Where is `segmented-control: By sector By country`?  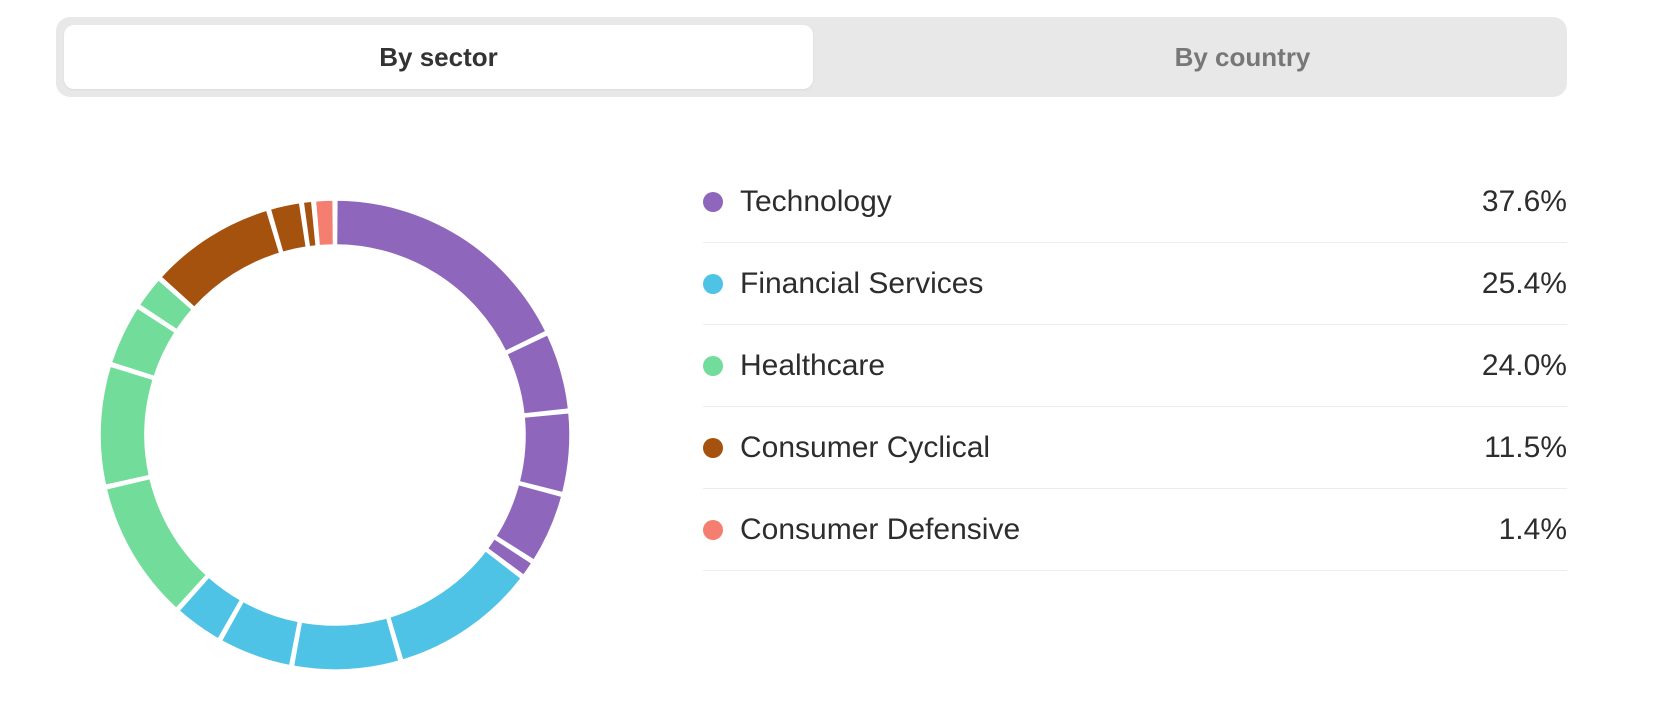
segmented-control: By sector By country is located at coordinates (811, 57).